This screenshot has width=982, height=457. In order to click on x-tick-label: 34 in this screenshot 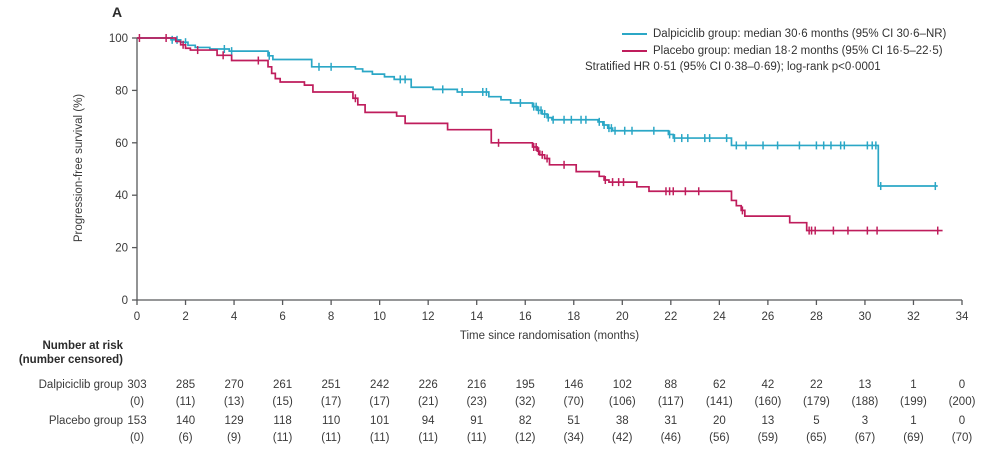, I will do `click(962, 317)`.